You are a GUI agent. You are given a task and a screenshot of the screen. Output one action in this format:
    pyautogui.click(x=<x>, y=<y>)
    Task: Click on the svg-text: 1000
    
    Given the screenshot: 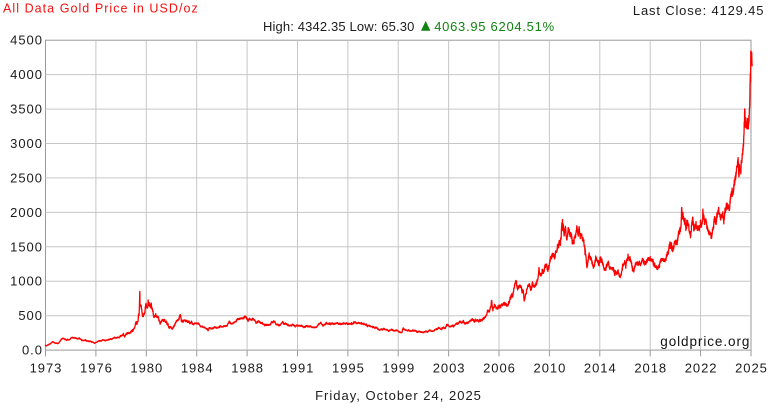 What is the action you would take?
    pyautogui.click(x=26, y=281)
    